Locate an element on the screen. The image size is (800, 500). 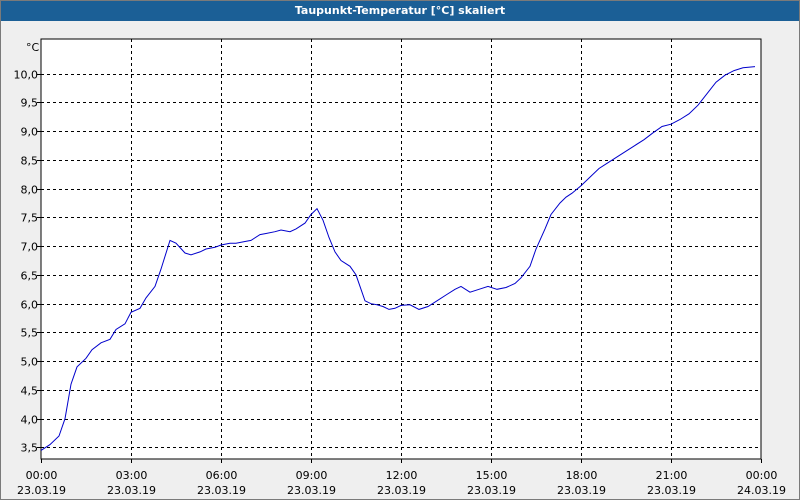
y-tick-label: 7,5 is located at coordinates (30, 218).